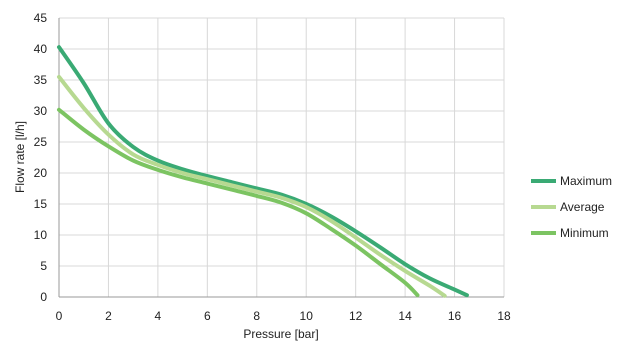 Image resolution: width=621 pixels, height=345 pixels. Describe the element at coordinates (43, 297) in the screenshot. I see `y-tick-label: 0` at that location.